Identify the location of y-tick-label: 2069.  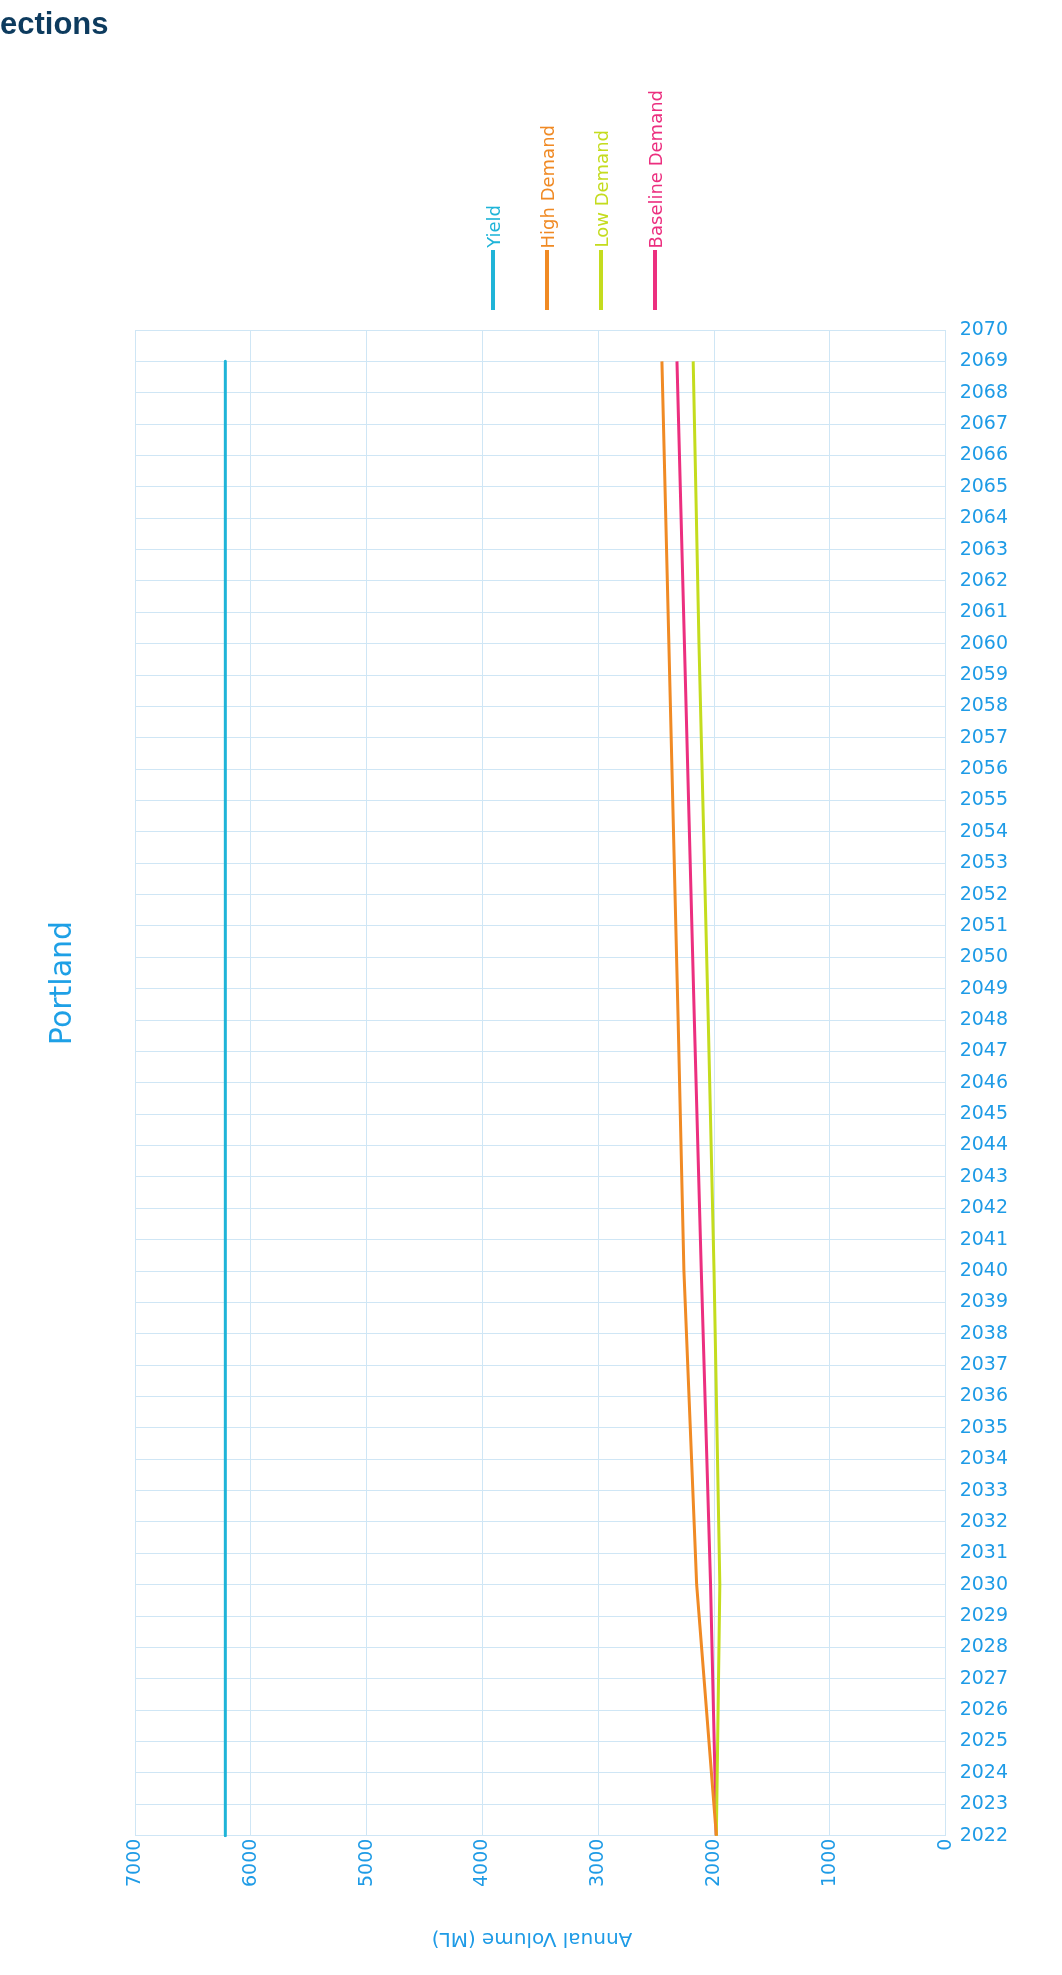
(984, 359).